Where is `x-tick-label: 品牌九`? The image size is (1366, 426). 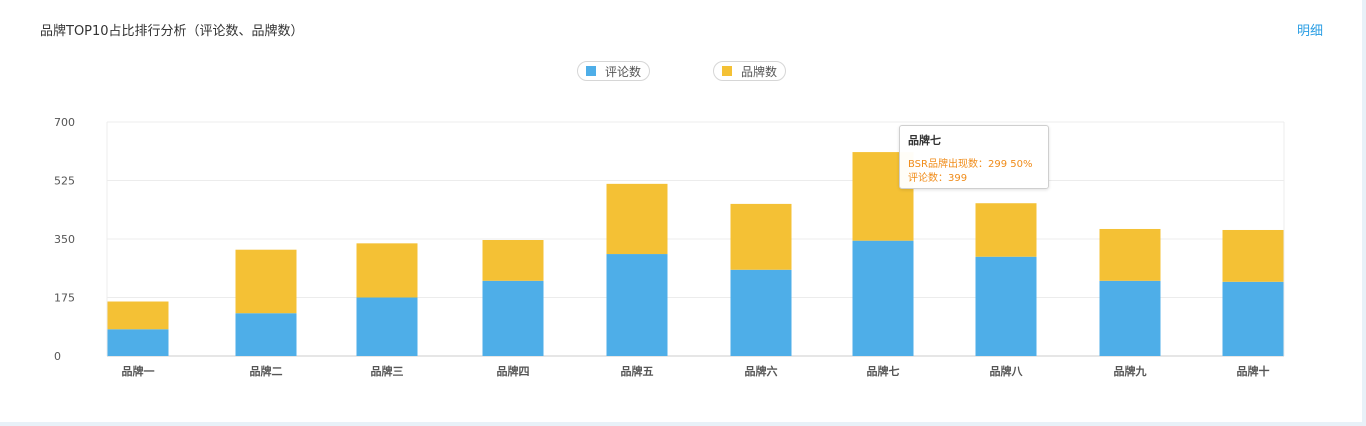 x-tick-label: 品牌九 is located at coordinates (1130, 371).